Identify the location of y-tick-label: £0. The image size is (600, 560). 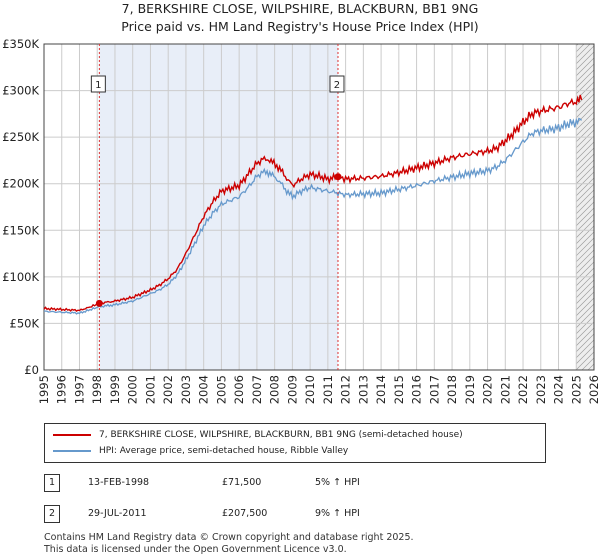
(31, 370).